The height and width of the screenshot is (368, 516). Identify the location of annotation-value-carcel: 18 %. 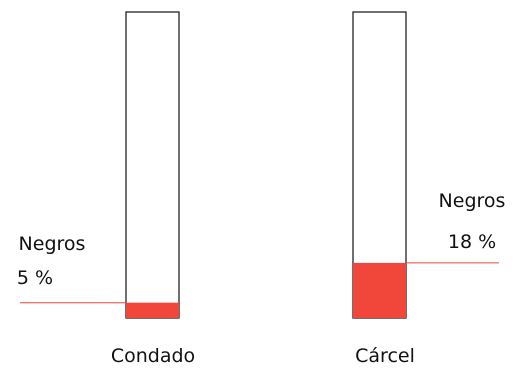
(472, 242).